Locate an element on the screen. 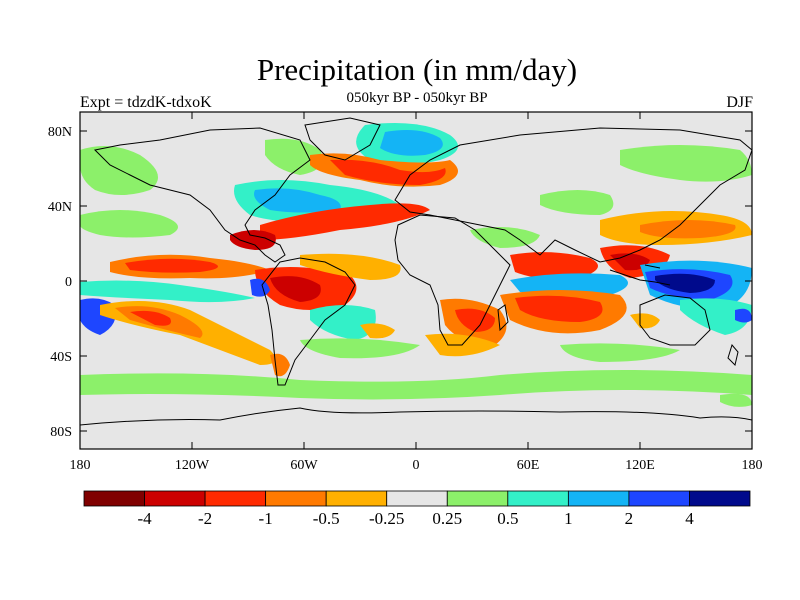 This screenshot has height=600, width=800. season-label: DJF is located at coordinates (739, 102).